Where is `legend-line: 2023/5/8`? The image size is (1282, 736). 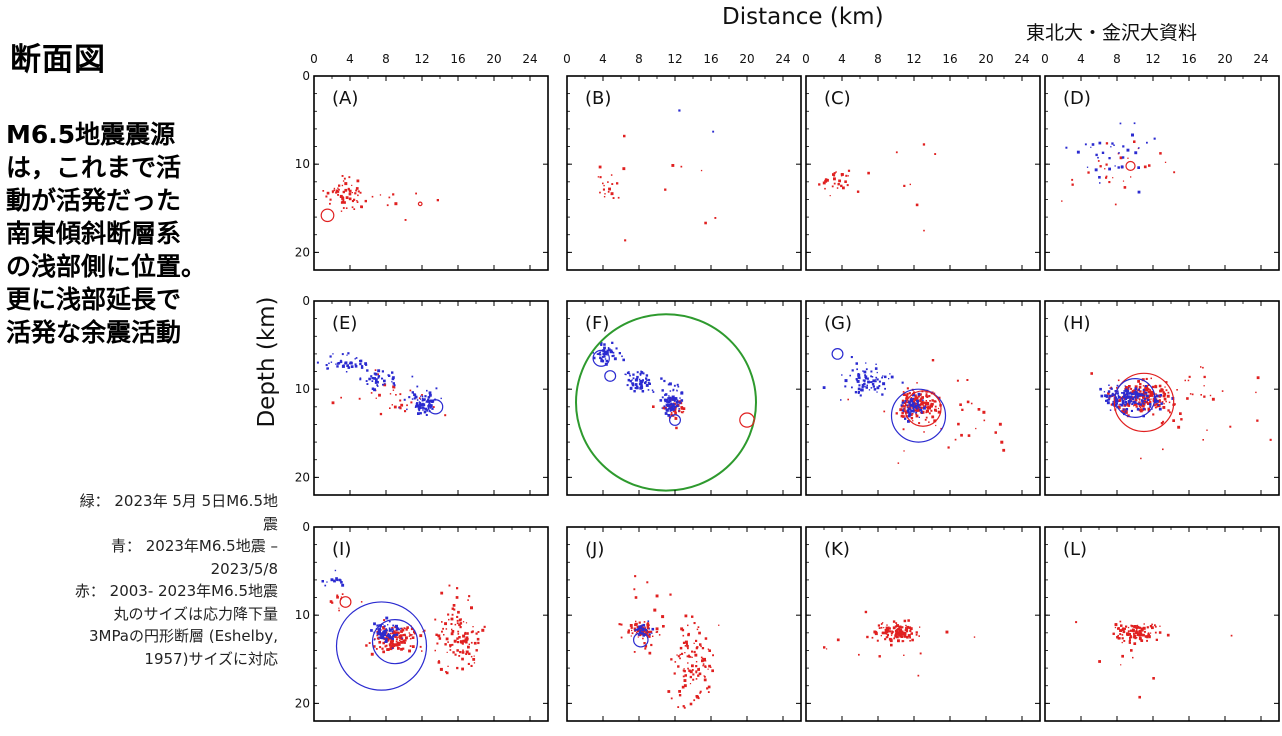 legend-line: 2023/5/8 is located at coordinates (244, 568).